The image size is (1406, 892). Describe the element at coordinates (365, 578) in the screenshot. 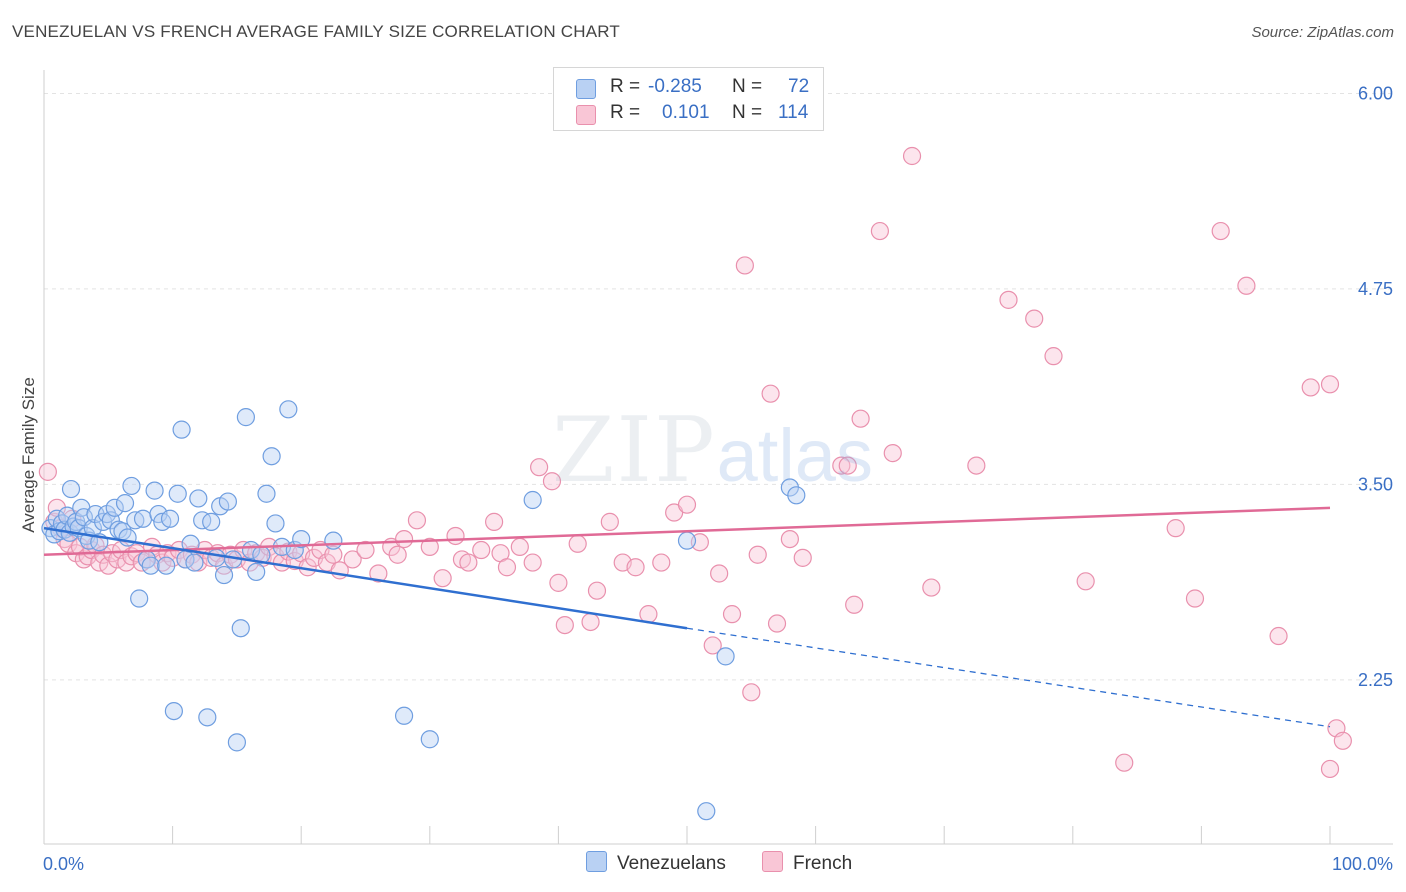

I see `trend-line-venezuelans` at that location.